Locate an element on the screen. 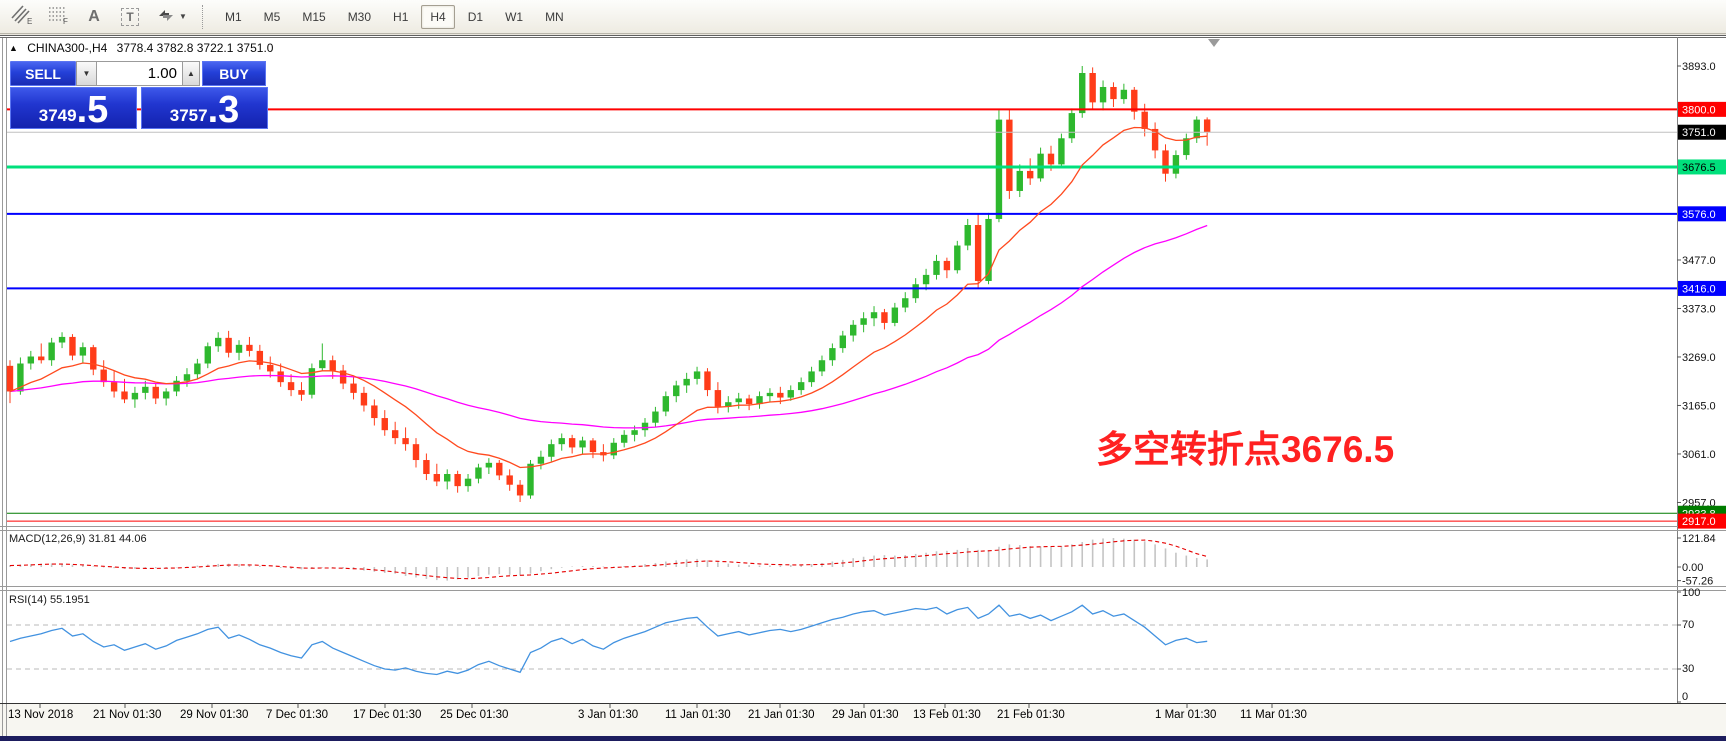 The height and width of the screenshot is (742, 1726). svg-text: 25 Dec 01:30 is located at coordinates (474, 715).